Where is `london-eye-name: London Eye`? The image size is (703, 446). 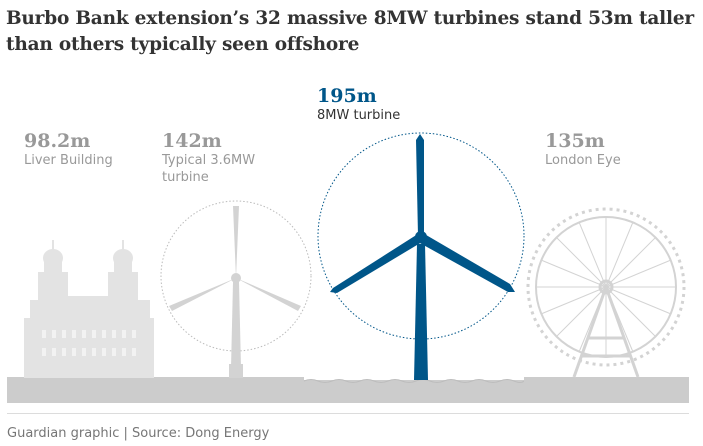 london-eye-name: London Eye is located at coordinates (583, 160).